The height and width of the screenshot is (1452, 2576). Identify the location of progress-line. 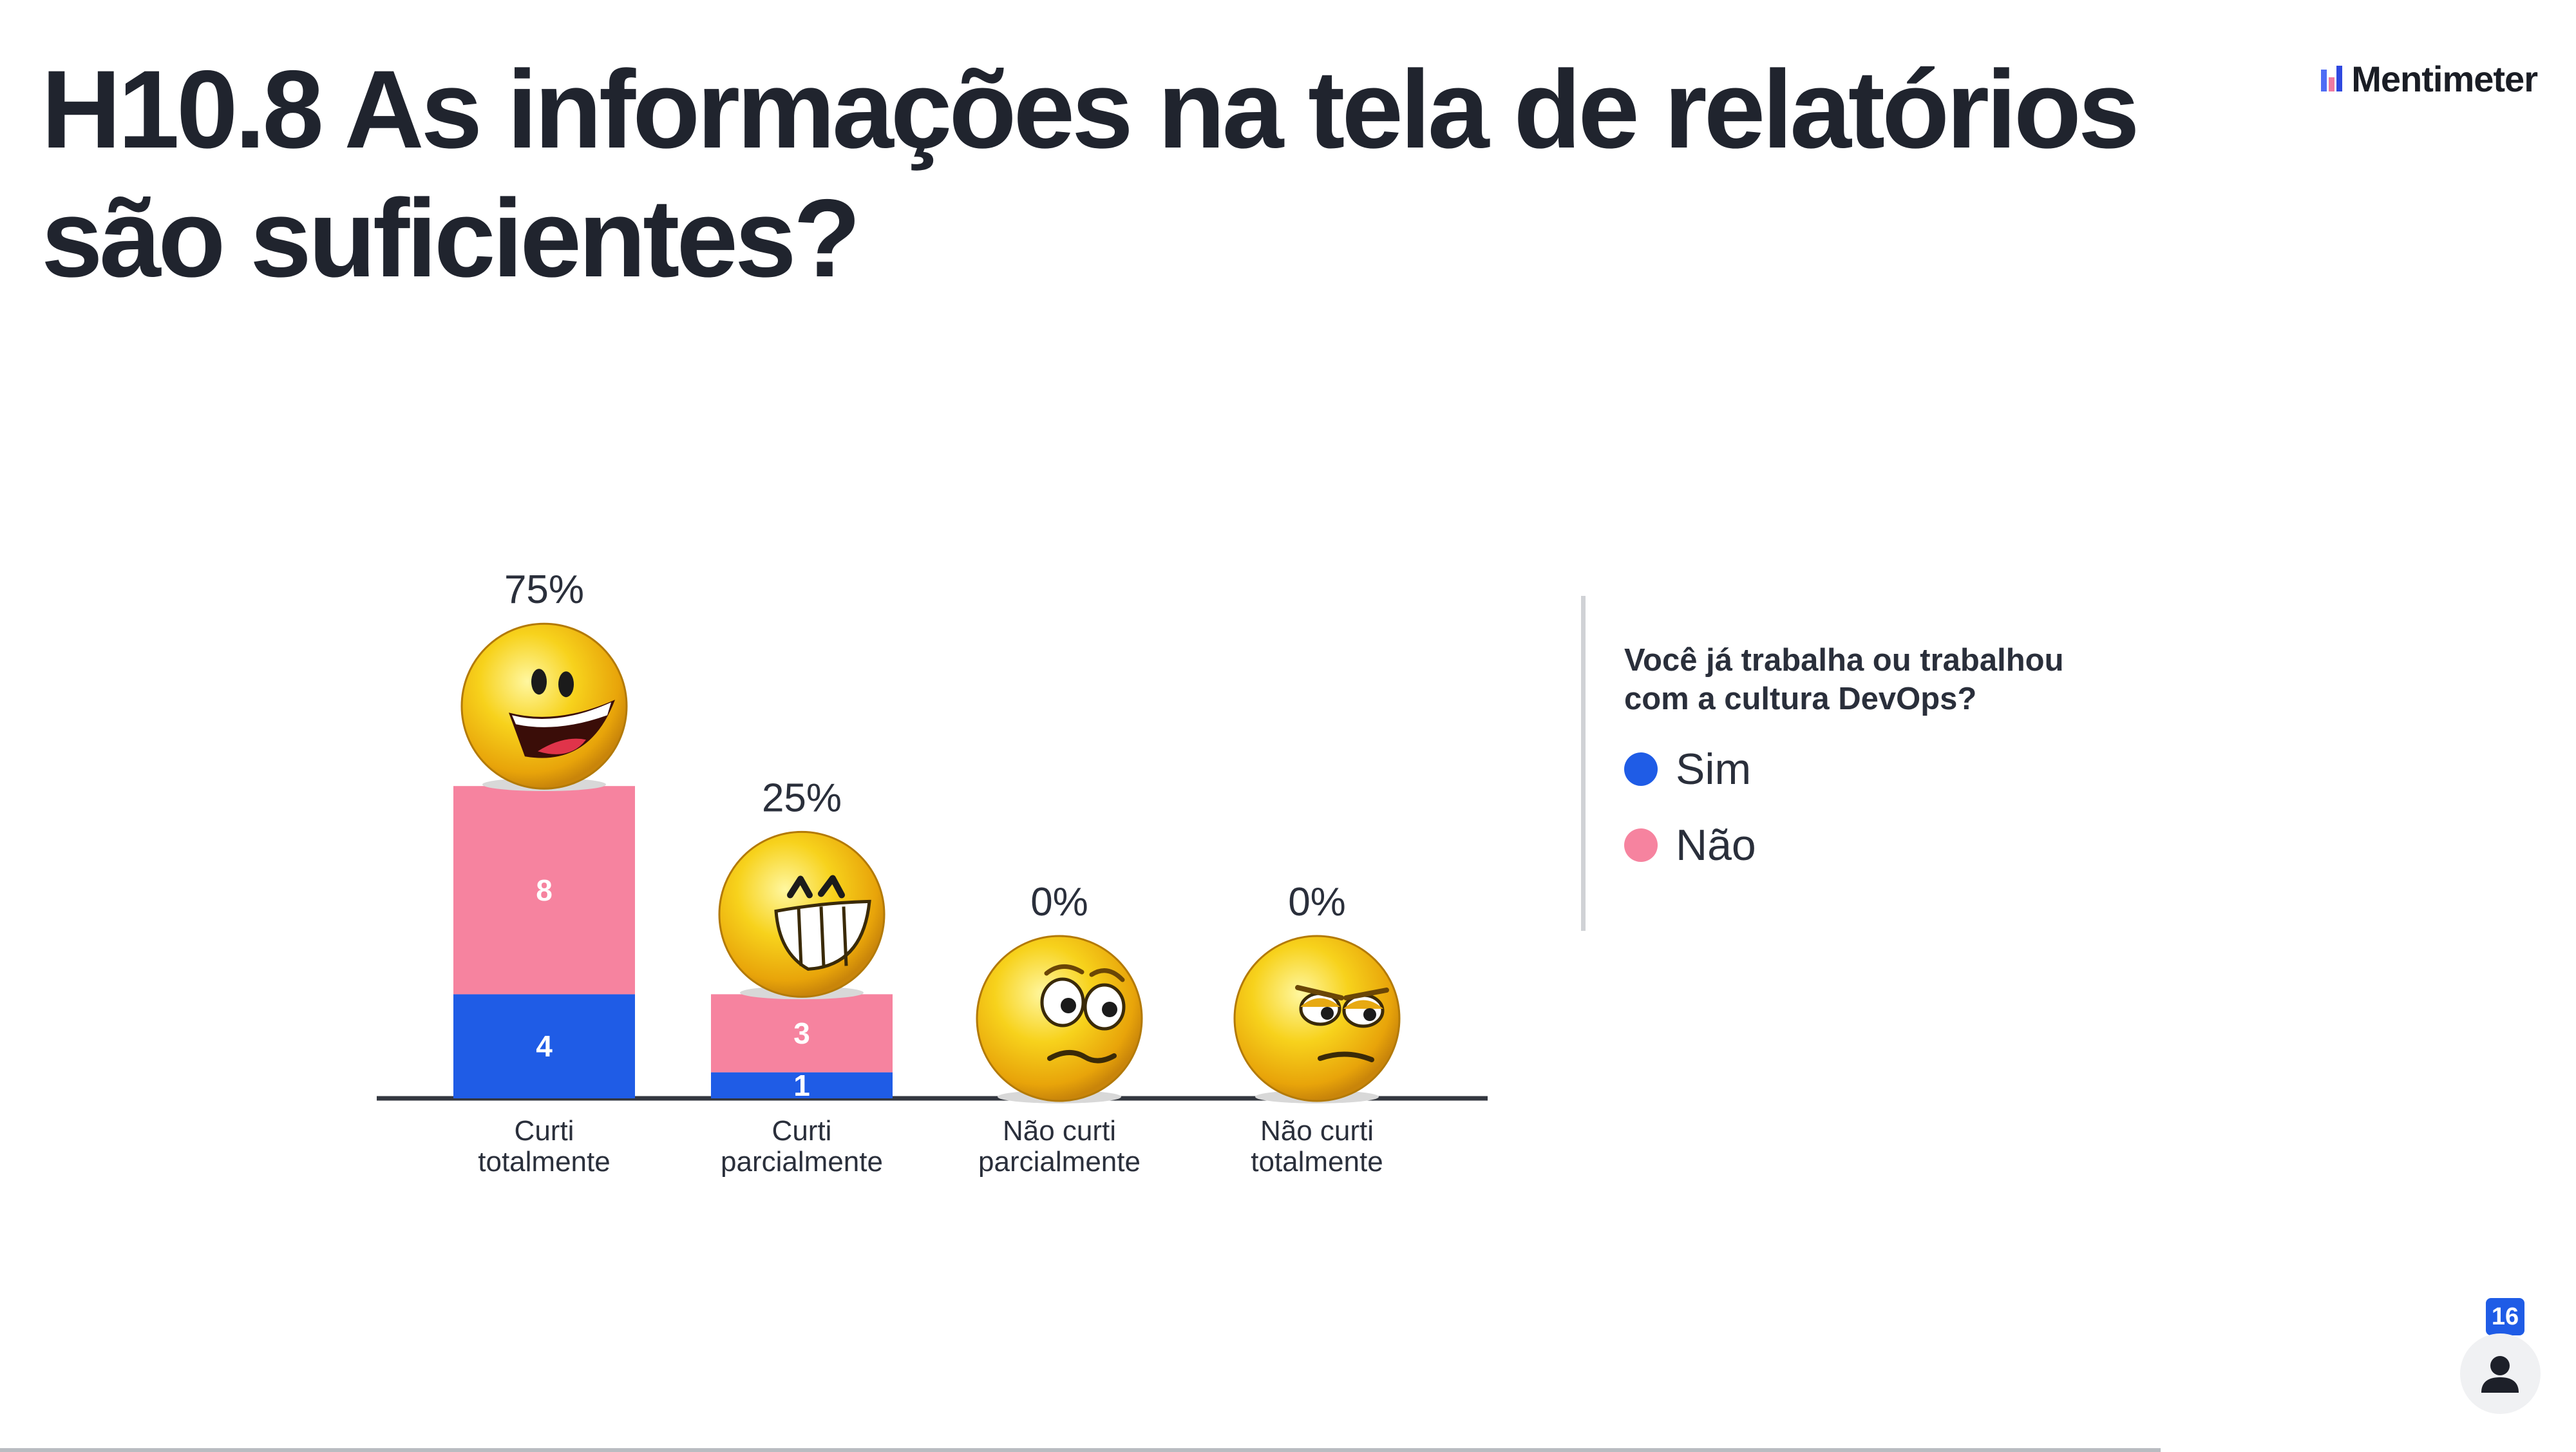
(1080, 1450).